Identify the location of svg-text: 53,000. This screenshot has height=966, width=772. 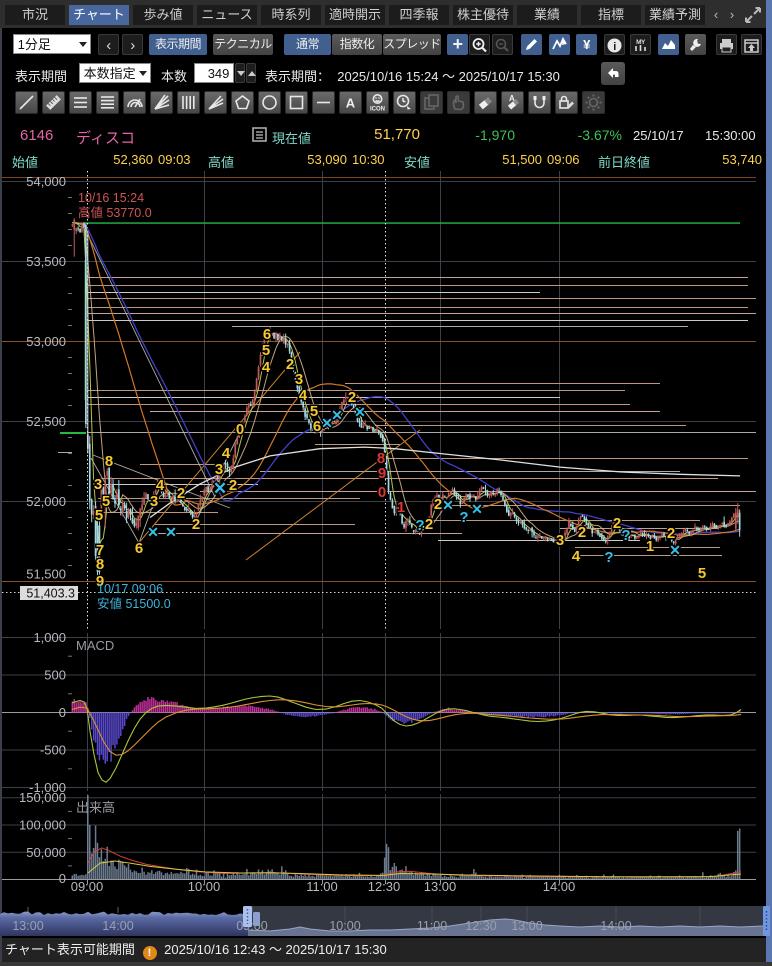
(46, 341).